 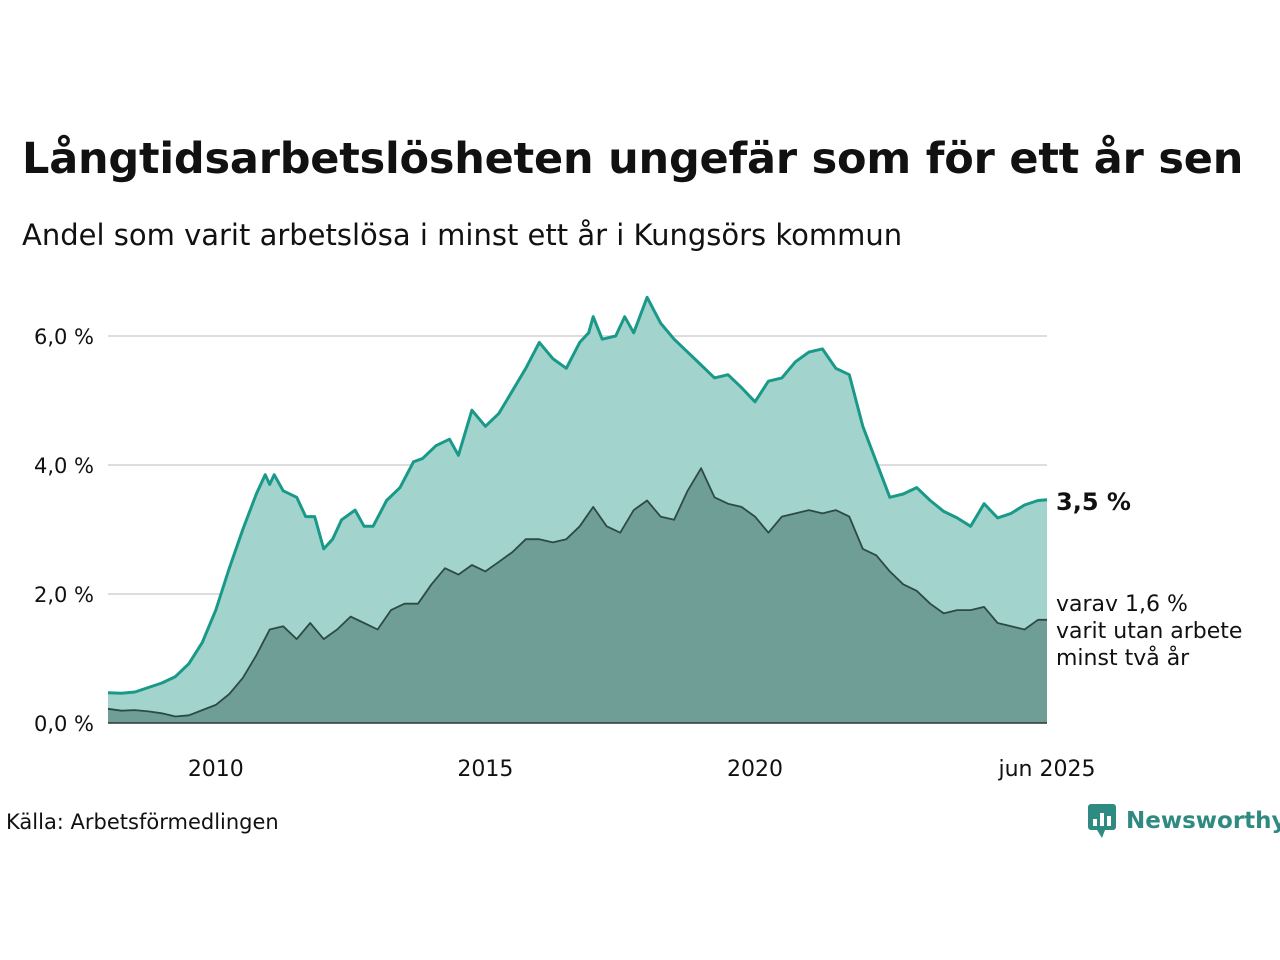 What do you see at coordinates (64, 337) in the screenshot?
I see `y-tick-label: 6,0 %` at bounding box center [64, 337].